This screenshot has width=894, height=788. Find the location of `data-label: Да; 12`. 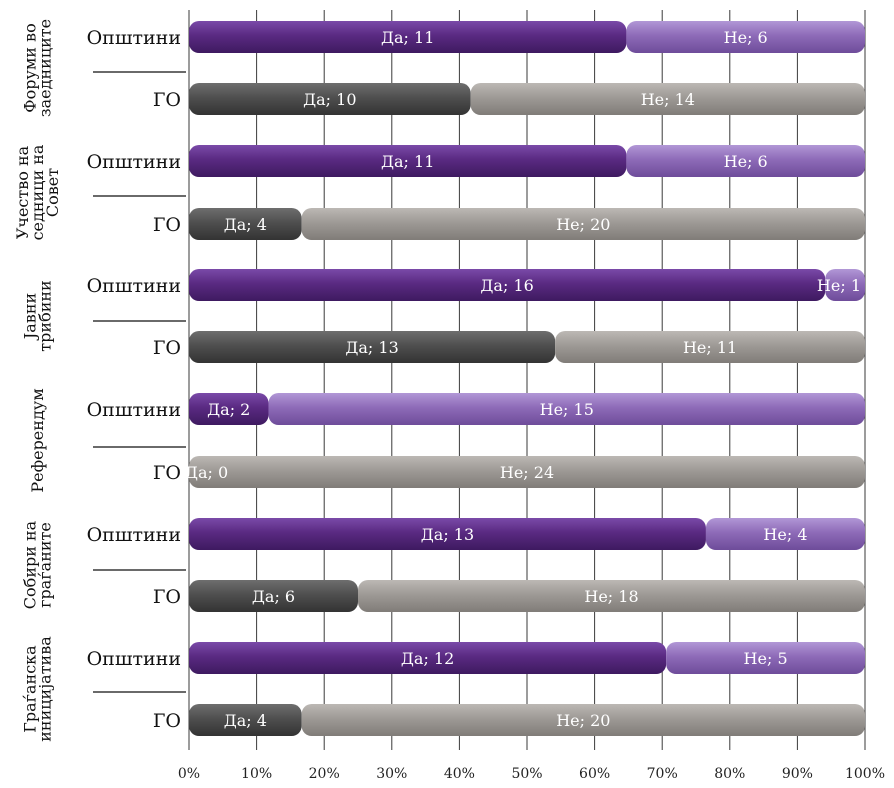

data-label: Да; 12 is located at coordinates (427, 658).